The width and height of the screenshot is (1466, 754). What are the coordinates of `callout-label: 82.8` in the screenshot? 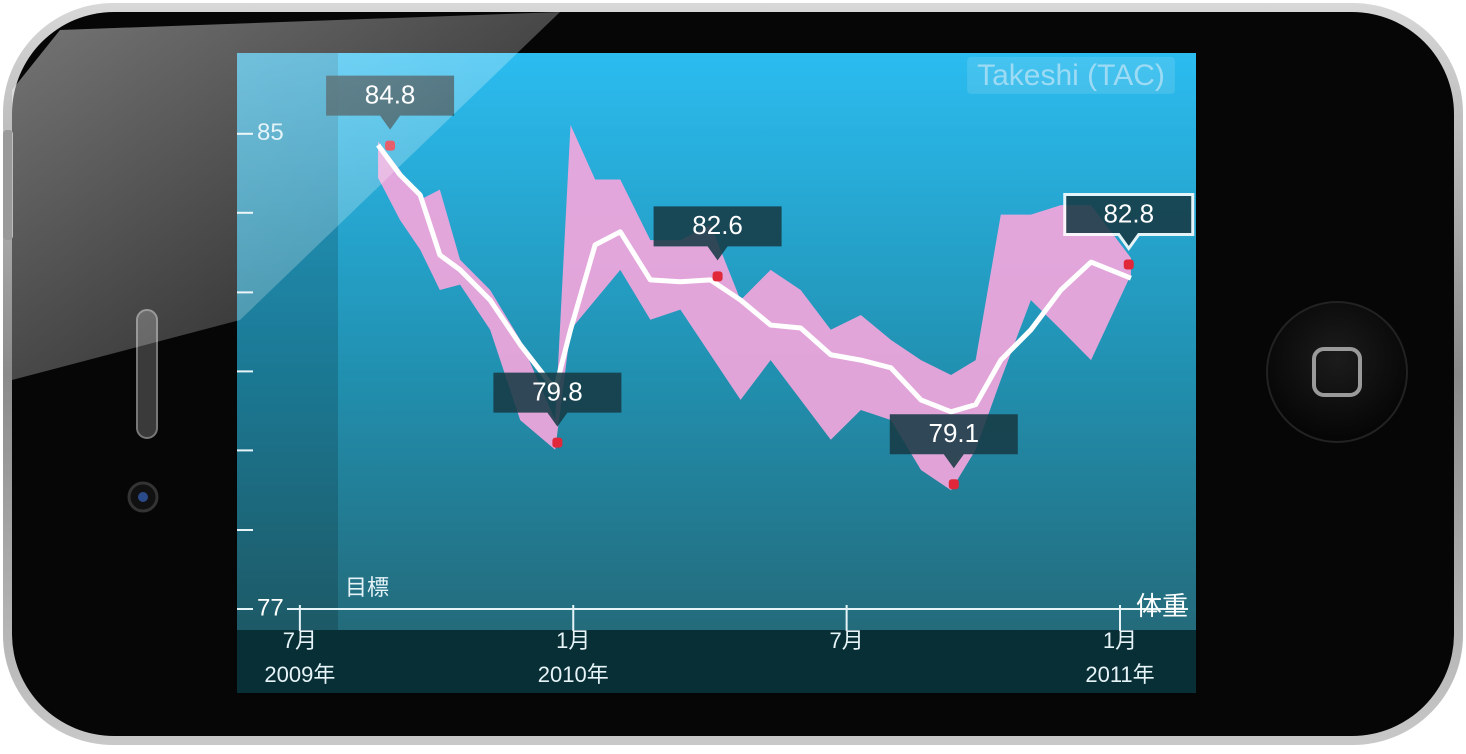 It's located at (1128, 213).